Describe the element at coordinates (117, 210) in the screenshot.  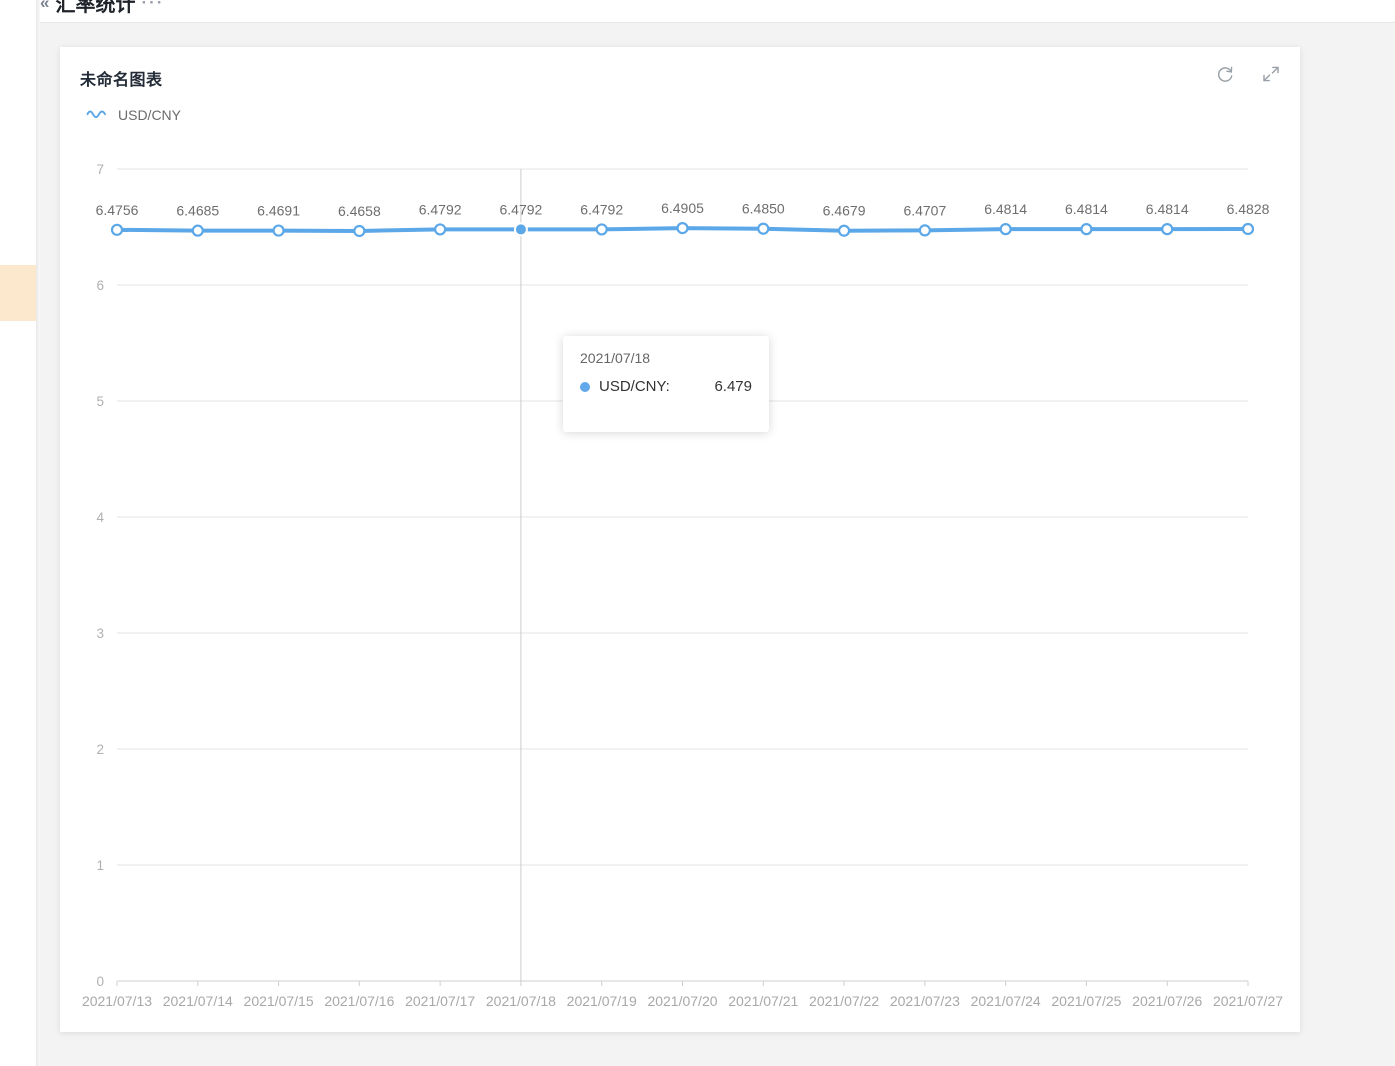
I see `series-point-label: 6.4756` at that location.